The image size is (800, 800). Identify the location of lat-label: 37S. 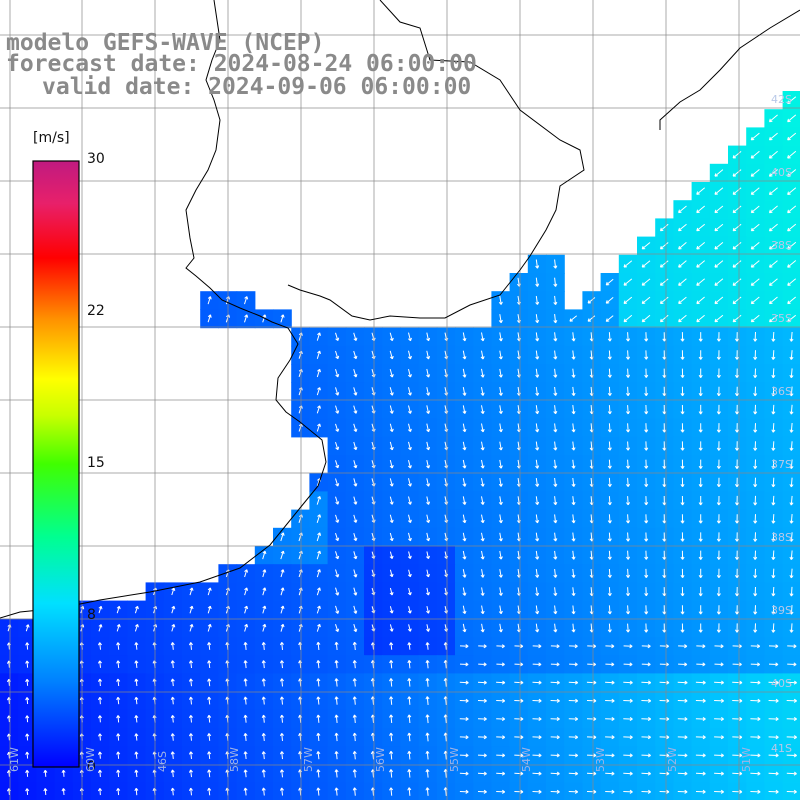
(781, 464).